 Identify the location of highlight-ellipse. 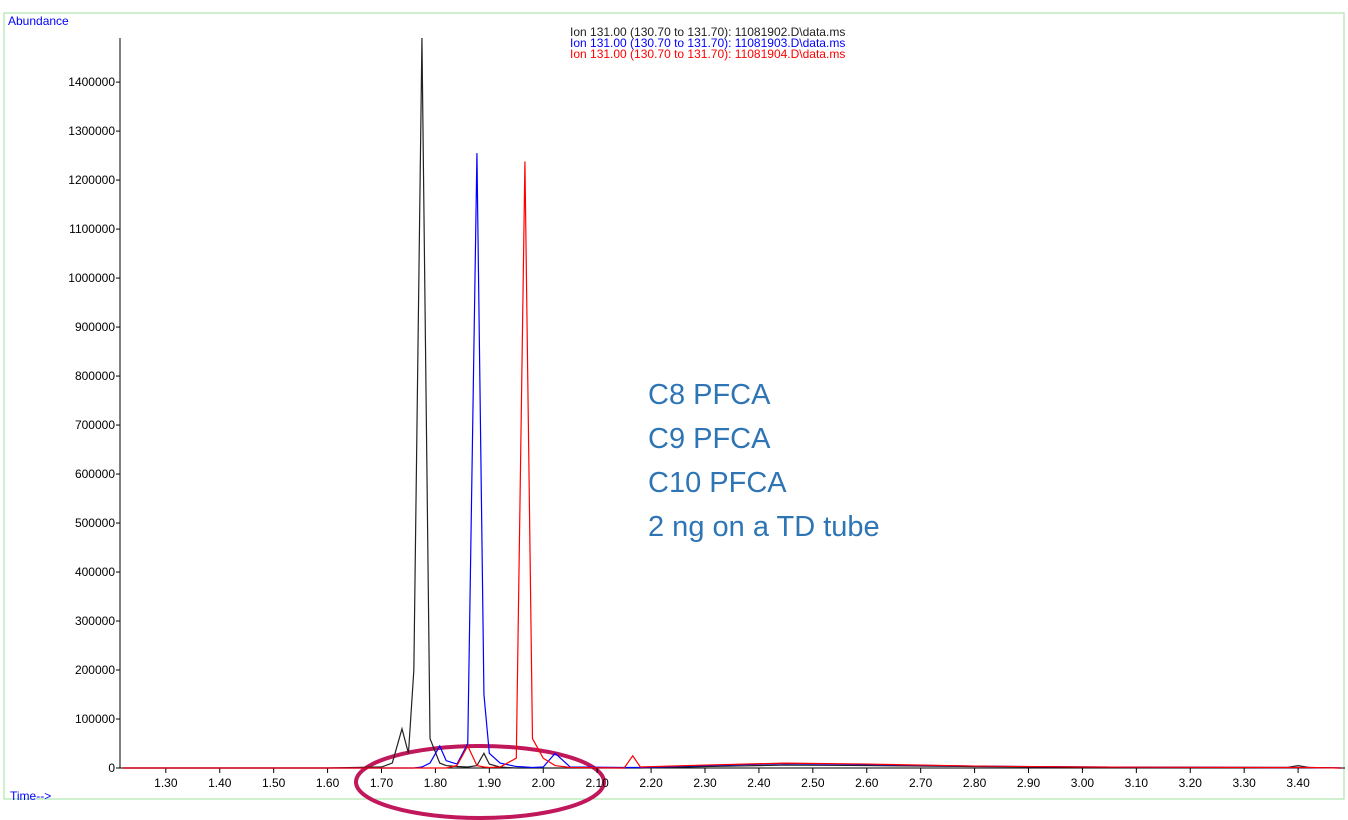
(480, 782).